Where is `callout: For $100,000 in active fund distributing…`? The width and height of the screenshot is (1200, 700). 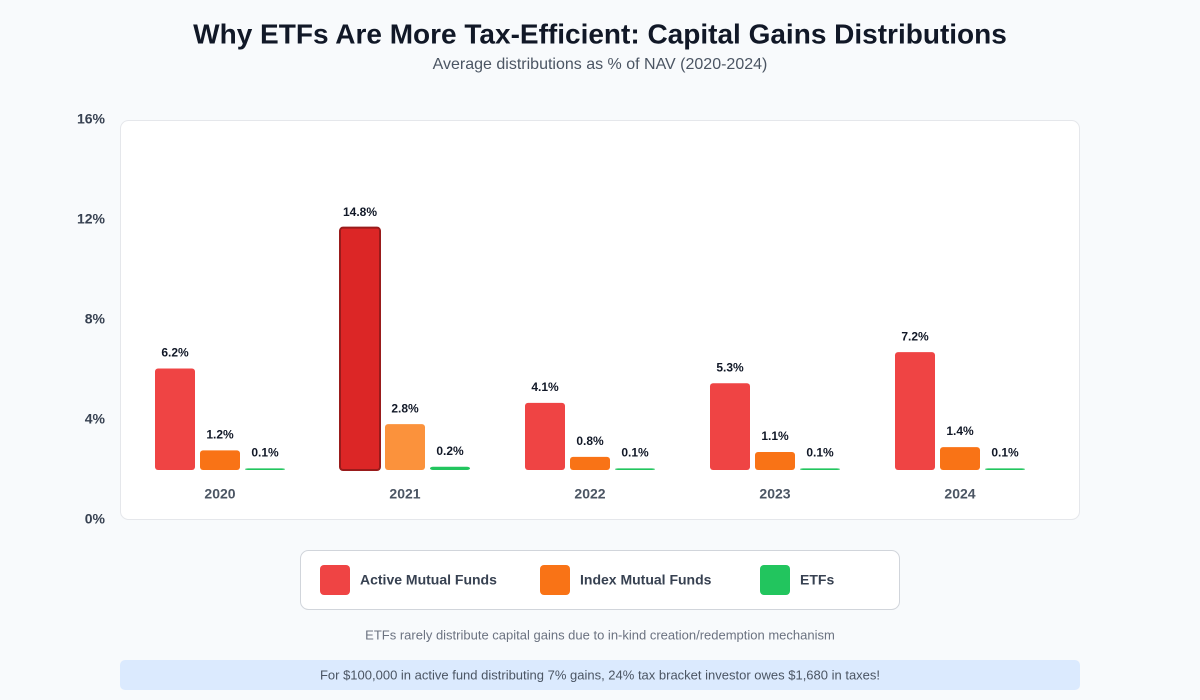 callout: For $100,000 in active fund distributing… is located at coordinates (600, 674).